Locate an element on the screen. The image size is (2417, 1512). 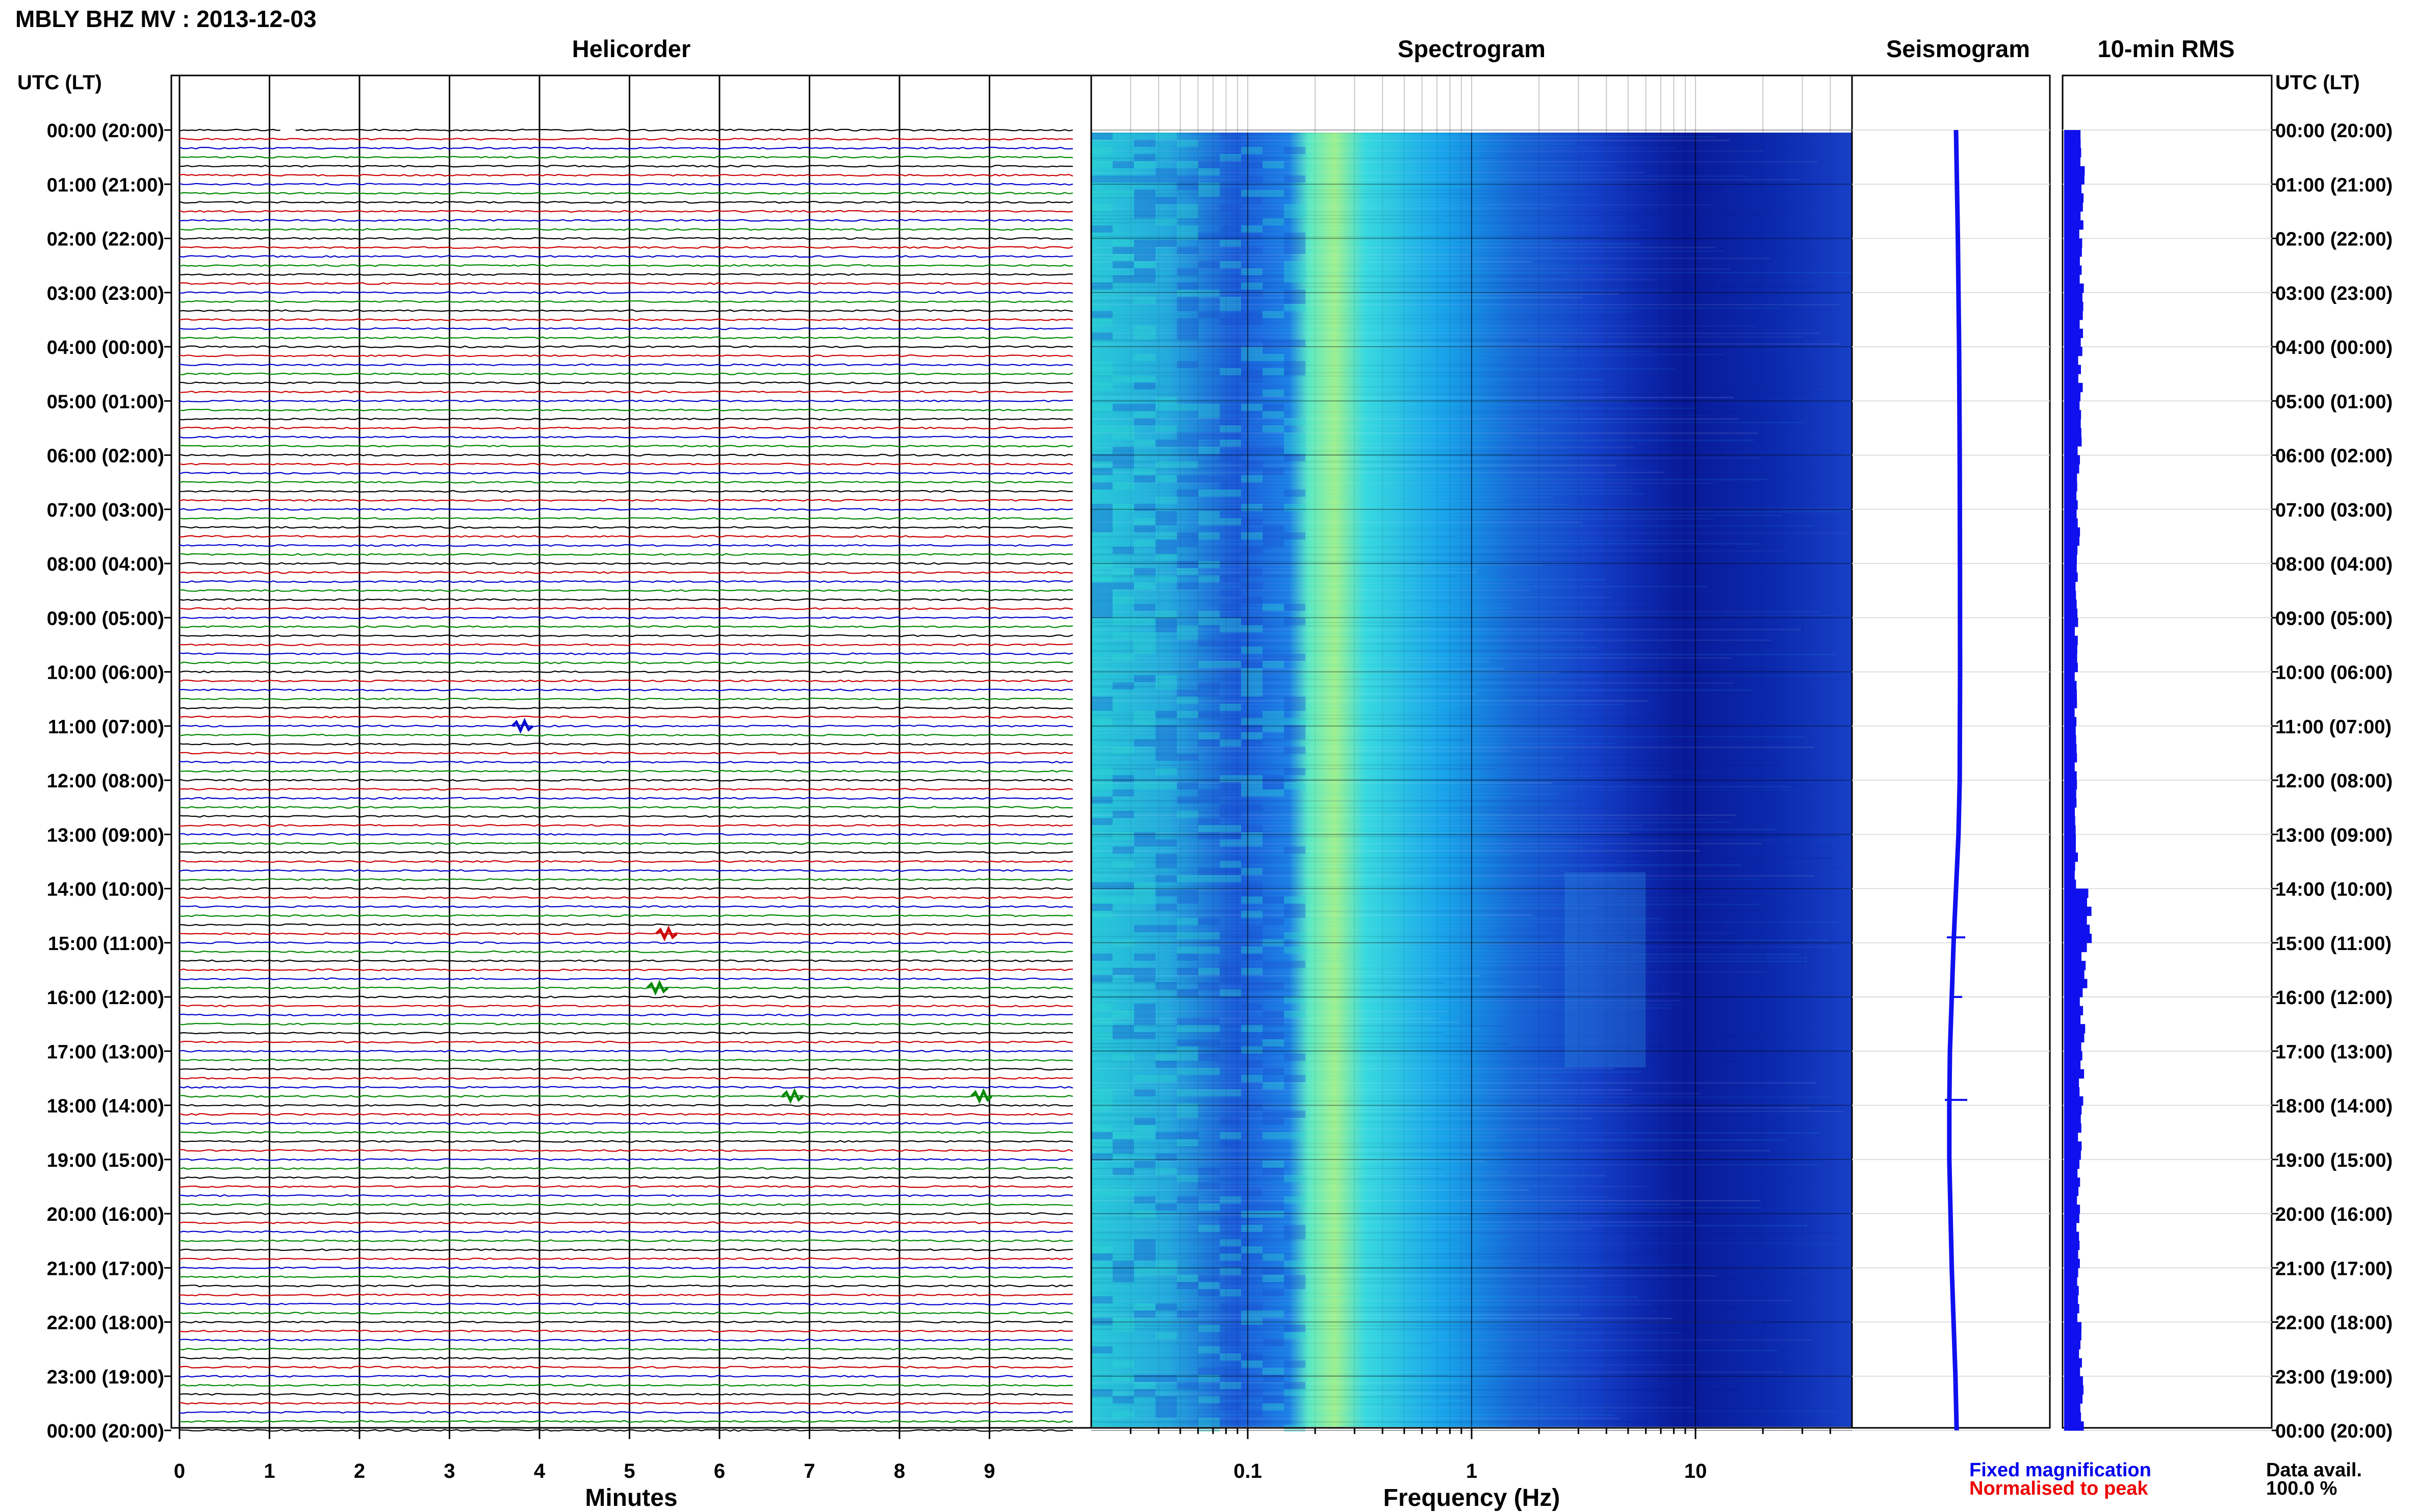
helicorder-xtick-label: 3 is located at coordinates (449, 1471).